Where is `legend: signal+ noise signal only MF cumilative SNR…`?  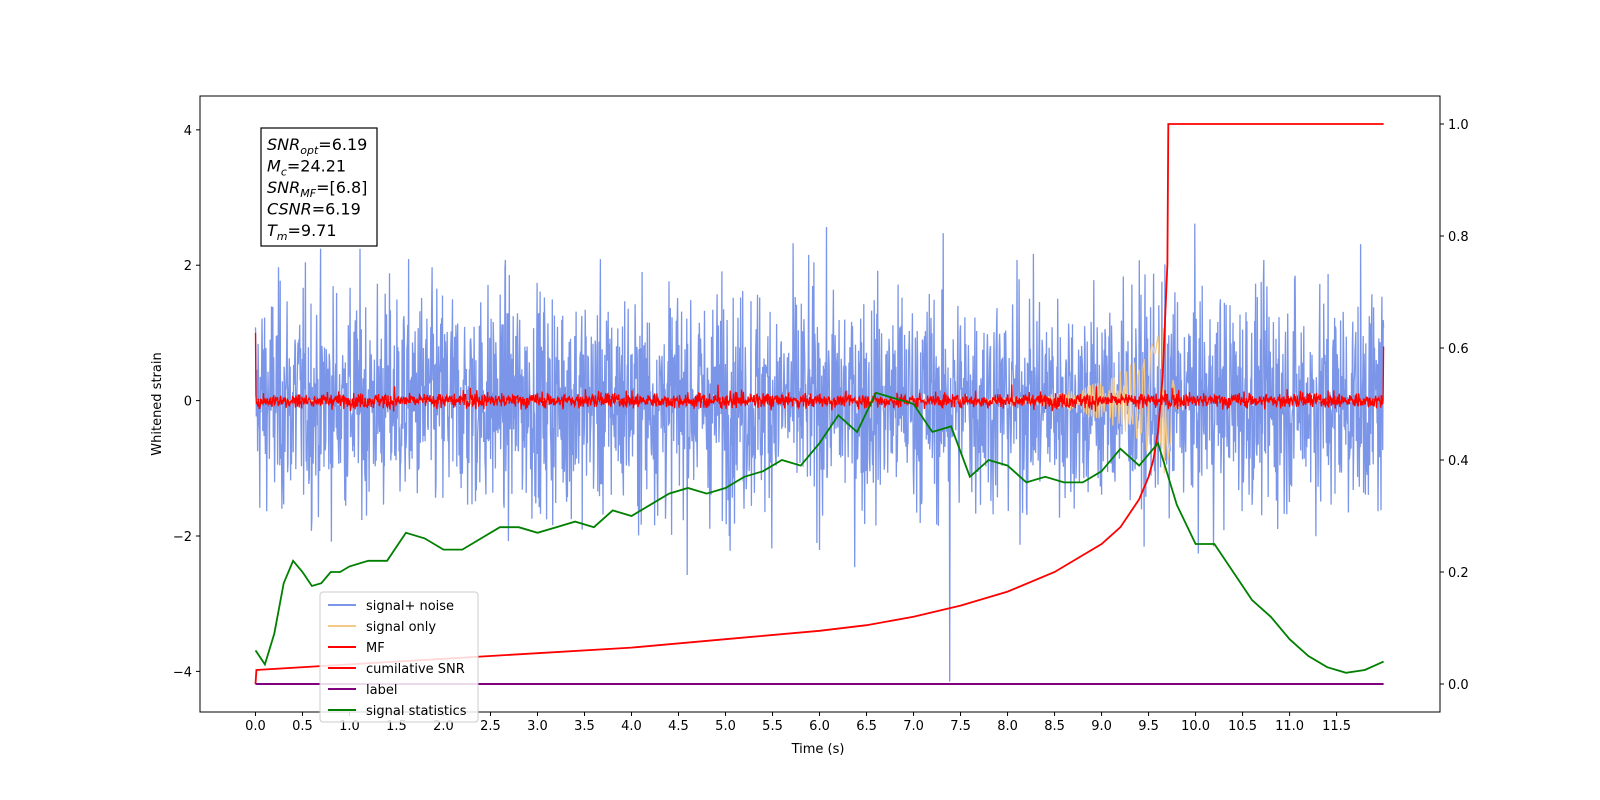 legend: signal+ noise signal only MF cumilative SNR… is located at coordinates (399, 657).